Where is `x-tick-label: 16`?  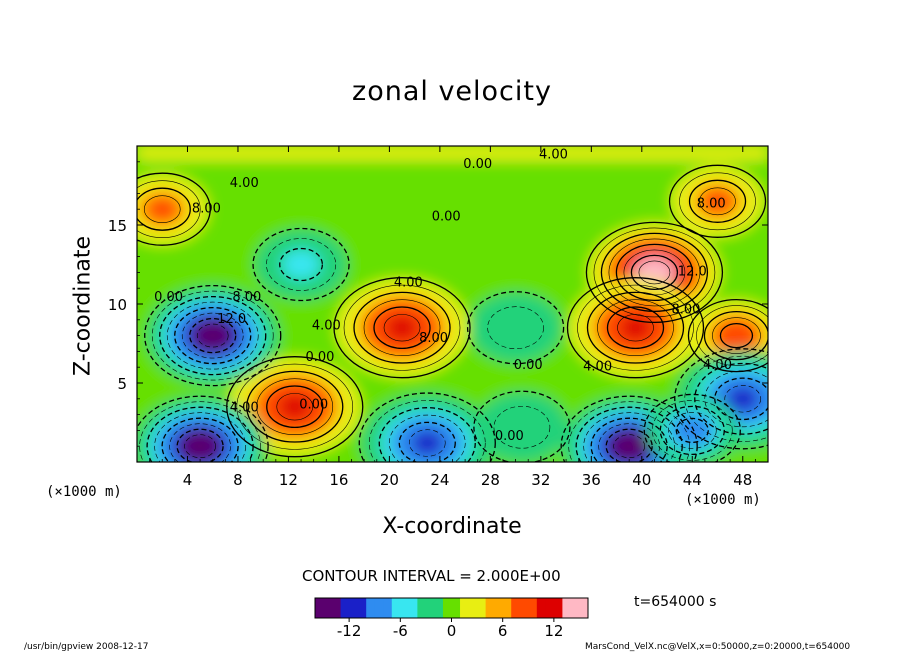
x-tick-label: 16 is located at coordinates (338, 480).